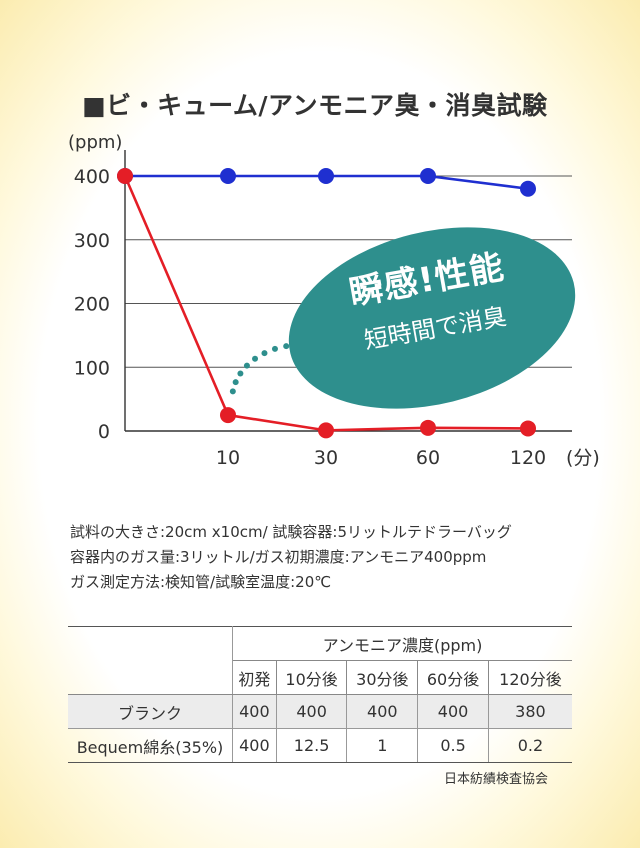 The width and height of the screenshot is (640, 848). I want to click on row-label: Bequem綿糸(35%), so click(150, 745).